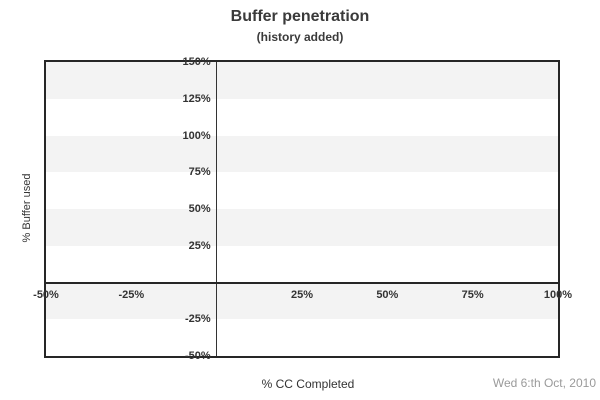  What do you see at coordinates (27, 208) in the screenshot?
I see `y-axis-title: % Buffer used` at bounding box center [27, 208].